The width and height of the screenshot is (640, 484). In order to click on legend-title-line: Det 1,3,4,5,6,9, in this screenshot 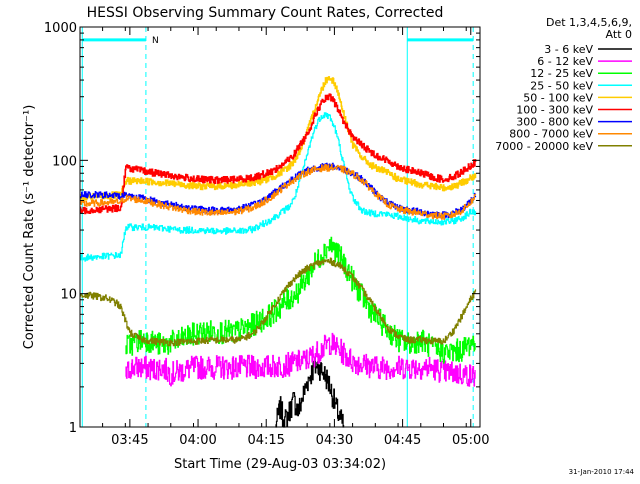, I will do `click(589, 22)`.